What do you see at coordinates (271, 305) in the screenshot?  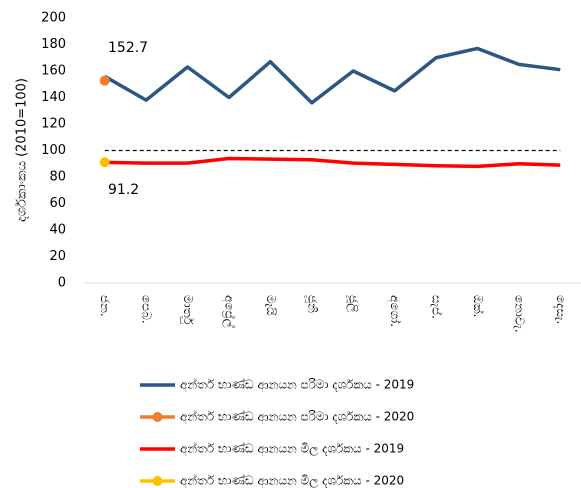 I see `x-tick-label: මැයි` at bounding box center [271, 305].